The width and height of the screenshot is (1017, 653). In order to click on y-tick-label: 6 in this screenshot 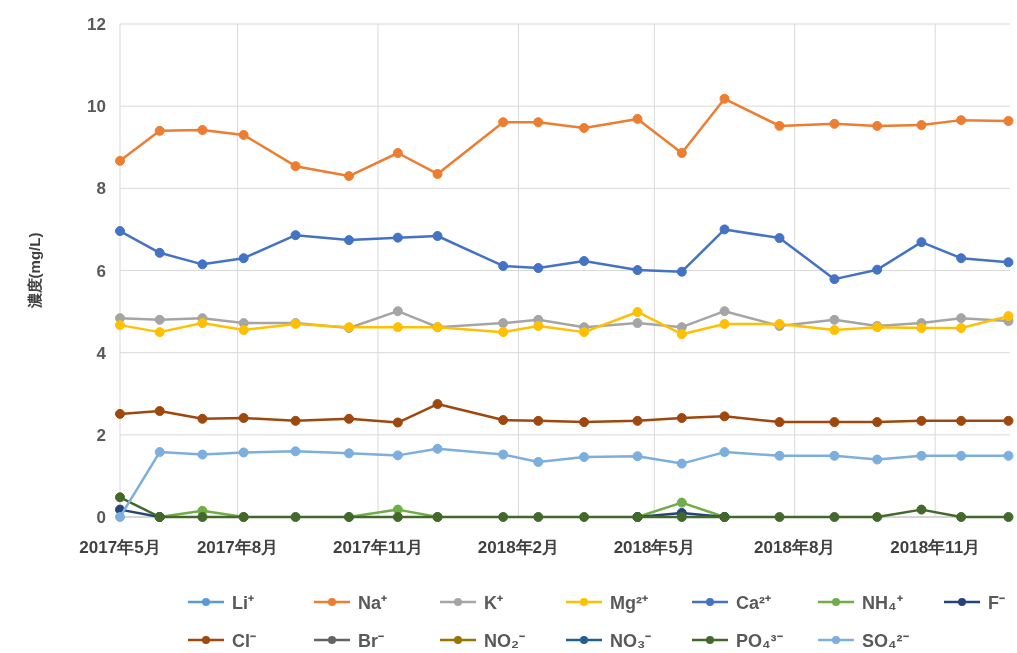, I will do `click(101, 271)`.